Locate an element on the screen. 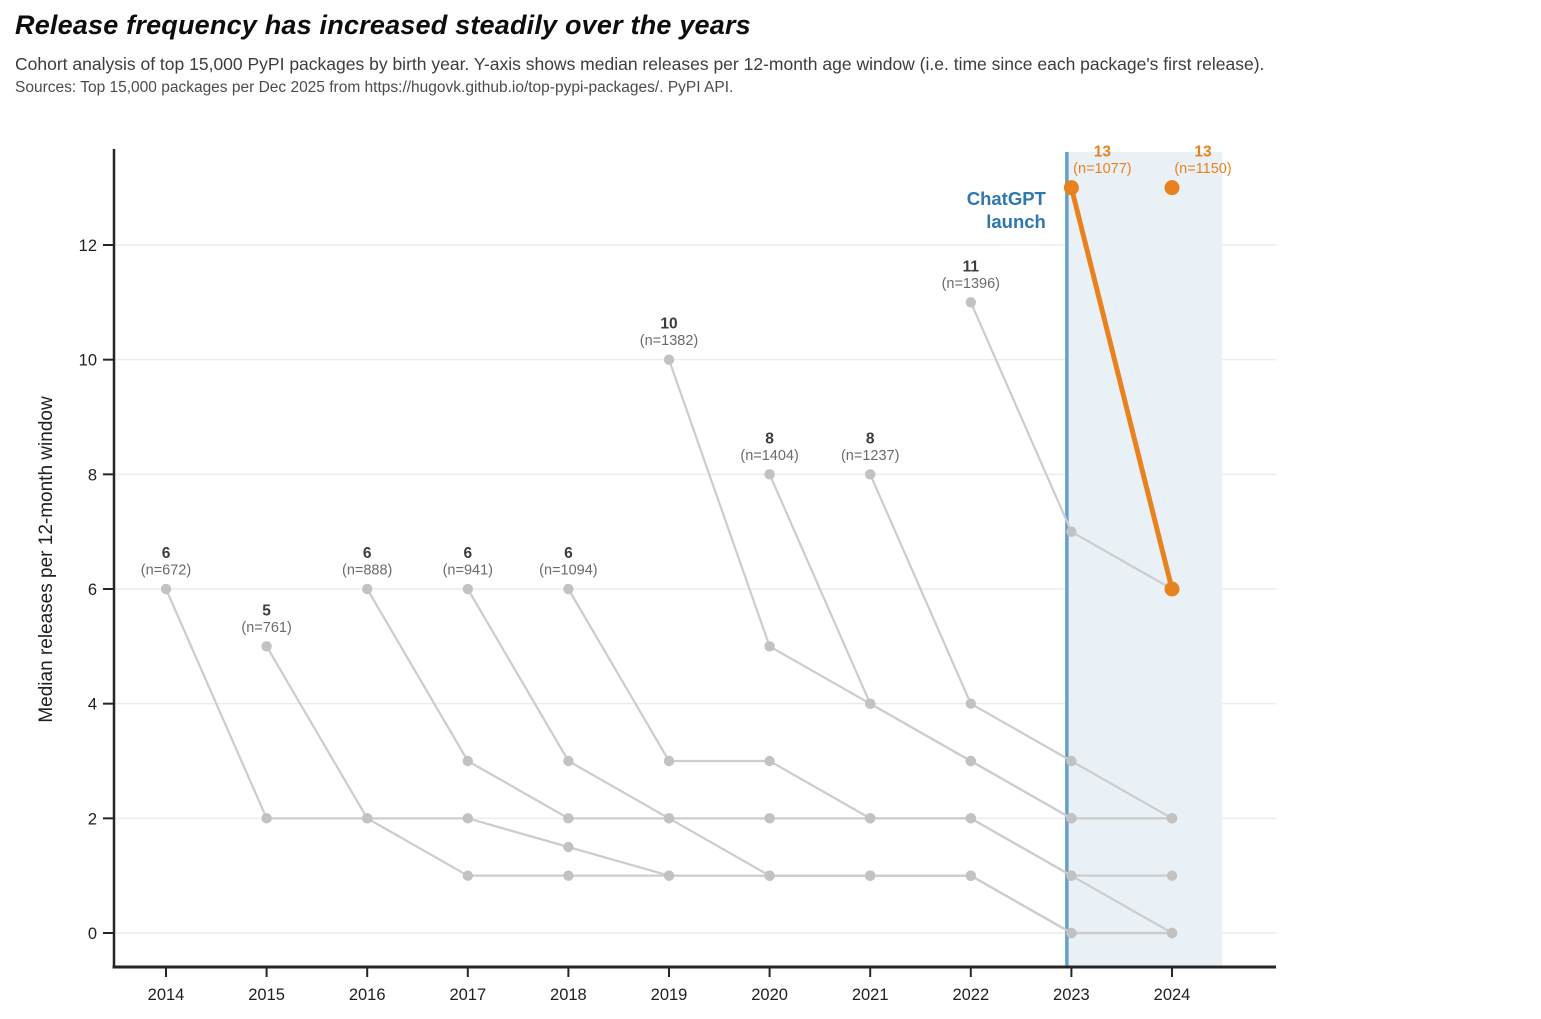 This screenshot has width=1541, height=1019. x-tick-label-2024: 2024 is located at coordinates (1172, 995).